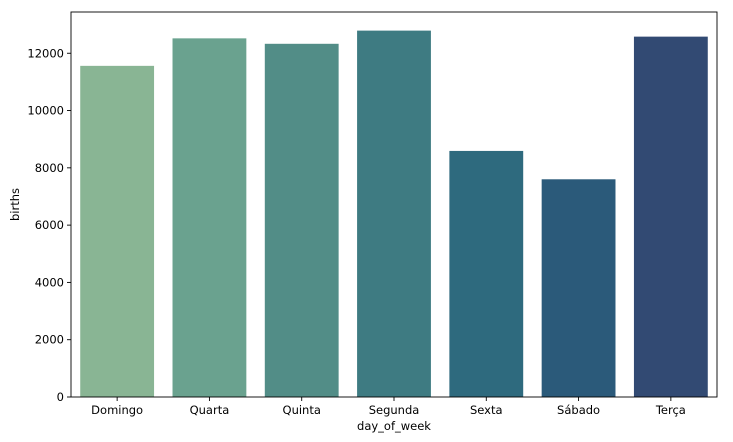 This screenshot has height=442, width=733. I want to click on y-tick-label-3: 6000, so click(49, 225).